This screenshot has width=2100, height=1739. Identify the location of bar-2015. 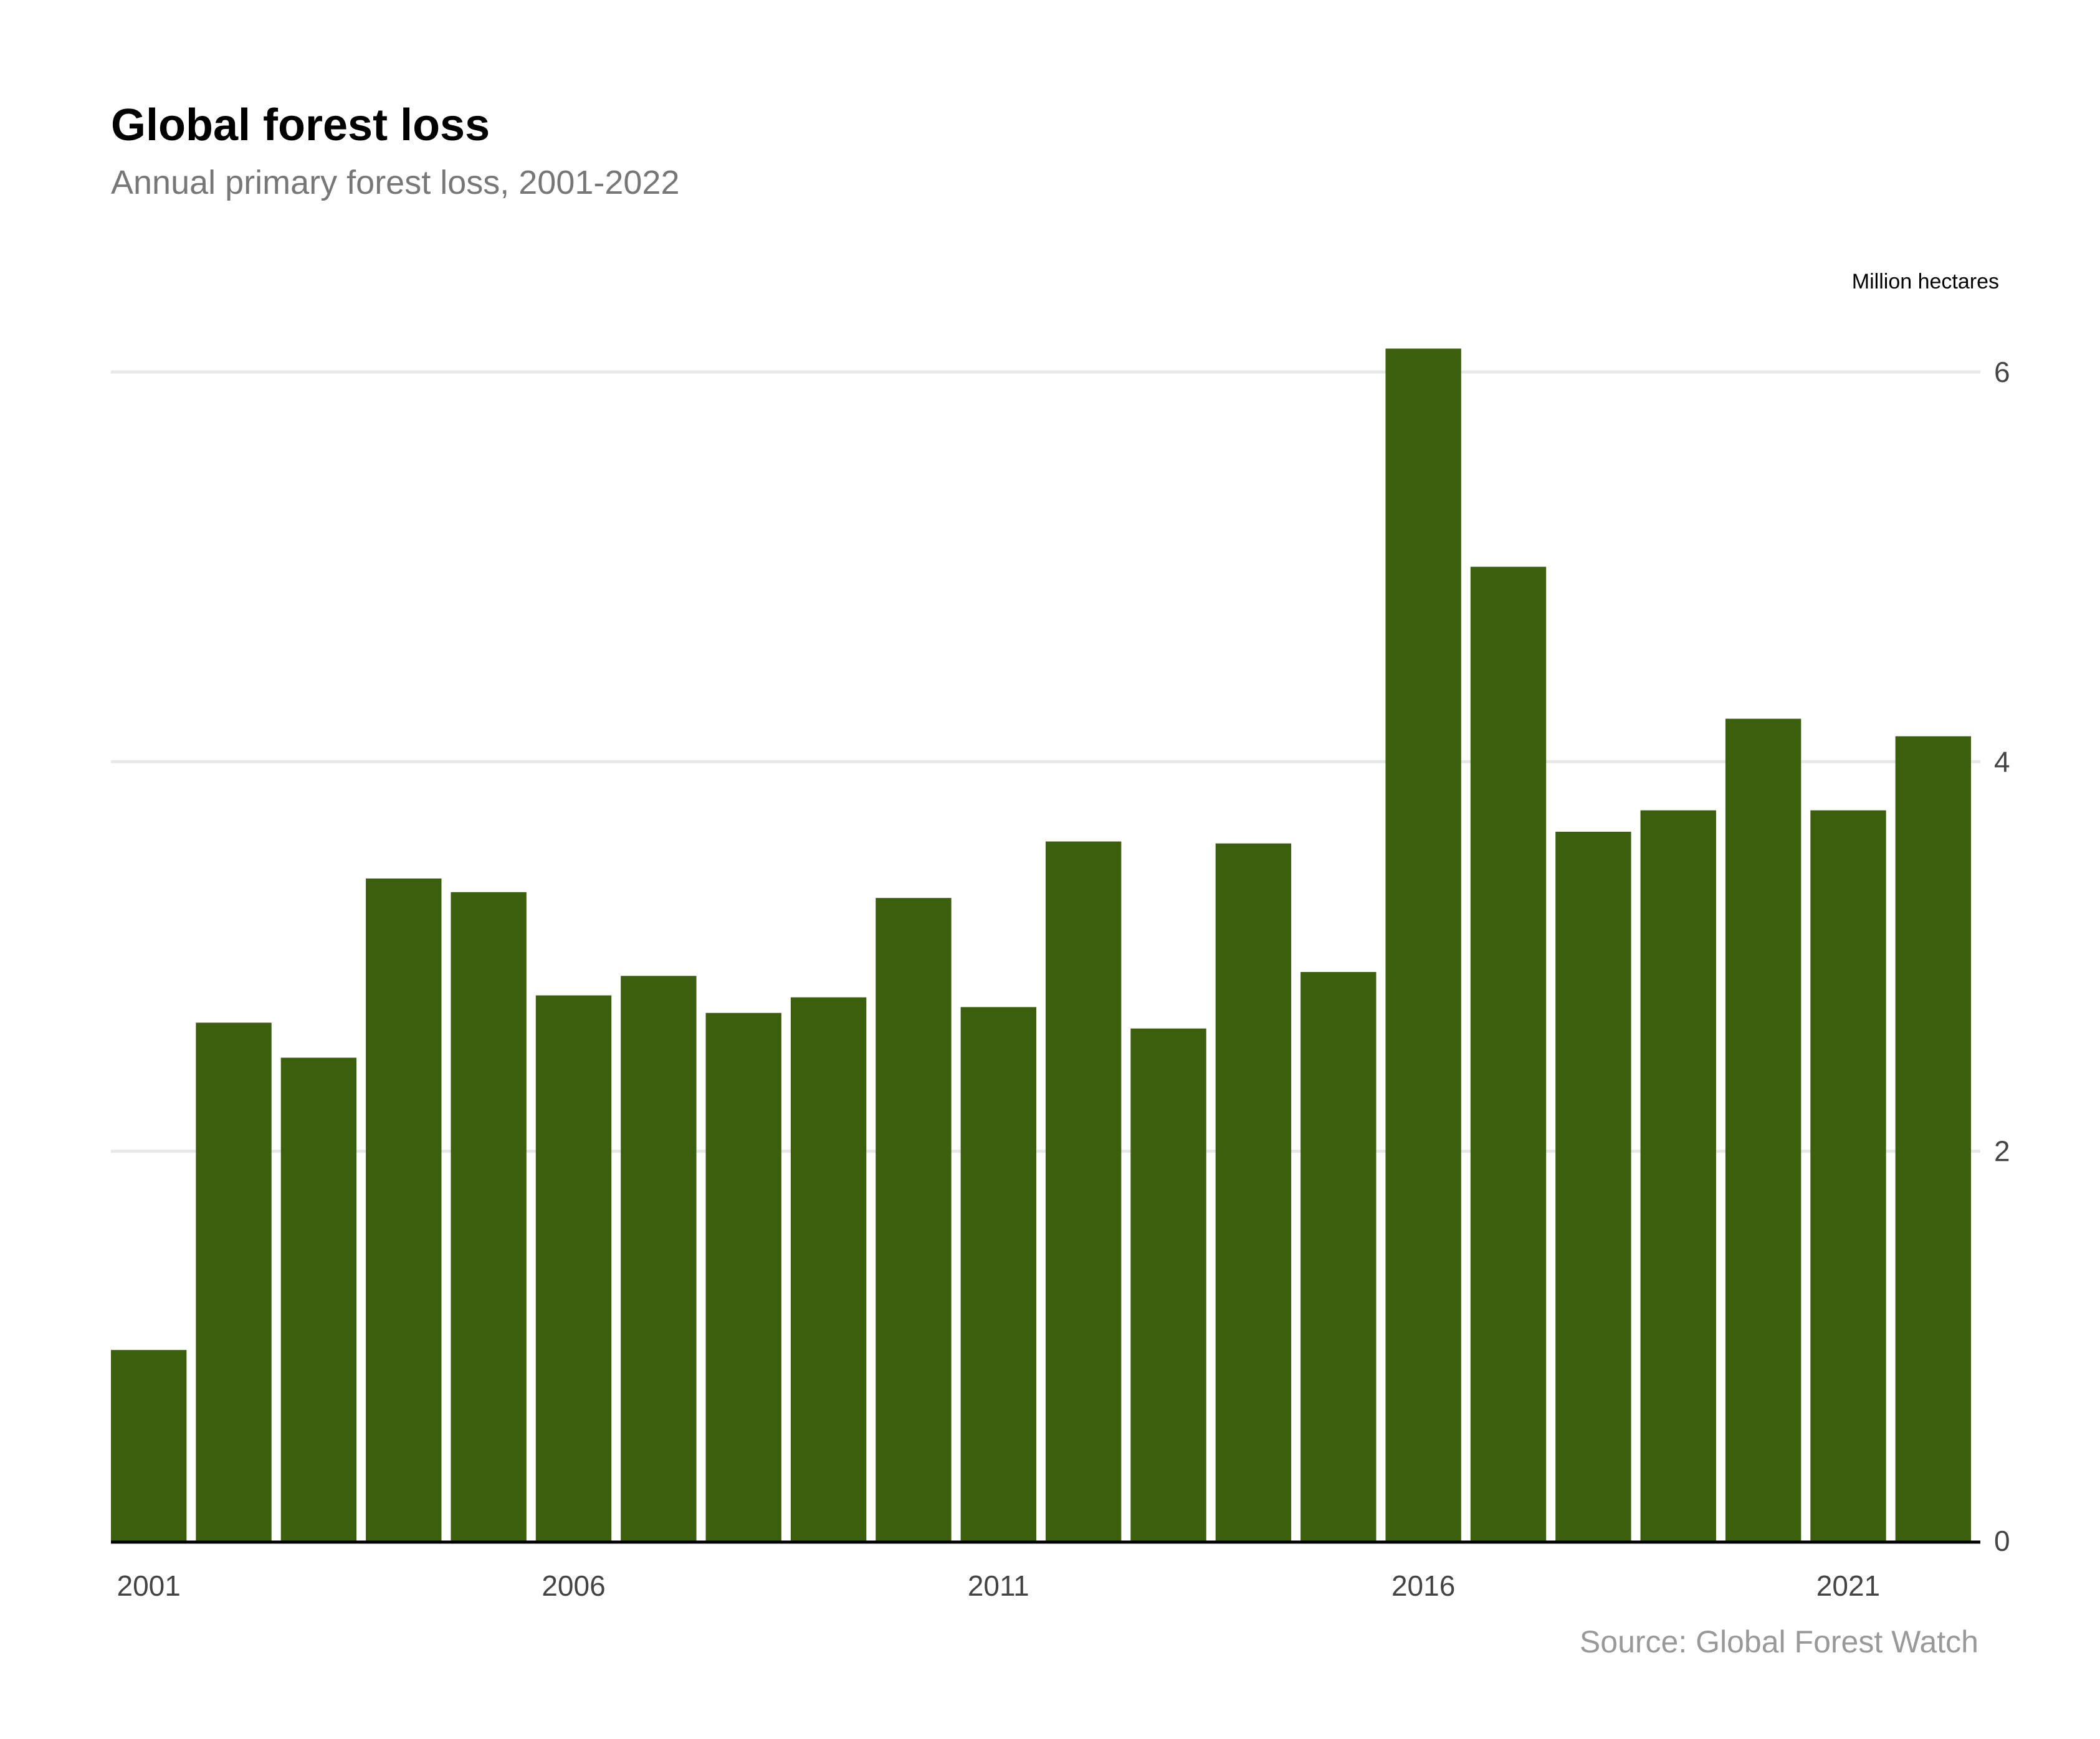
(1339, 1256).